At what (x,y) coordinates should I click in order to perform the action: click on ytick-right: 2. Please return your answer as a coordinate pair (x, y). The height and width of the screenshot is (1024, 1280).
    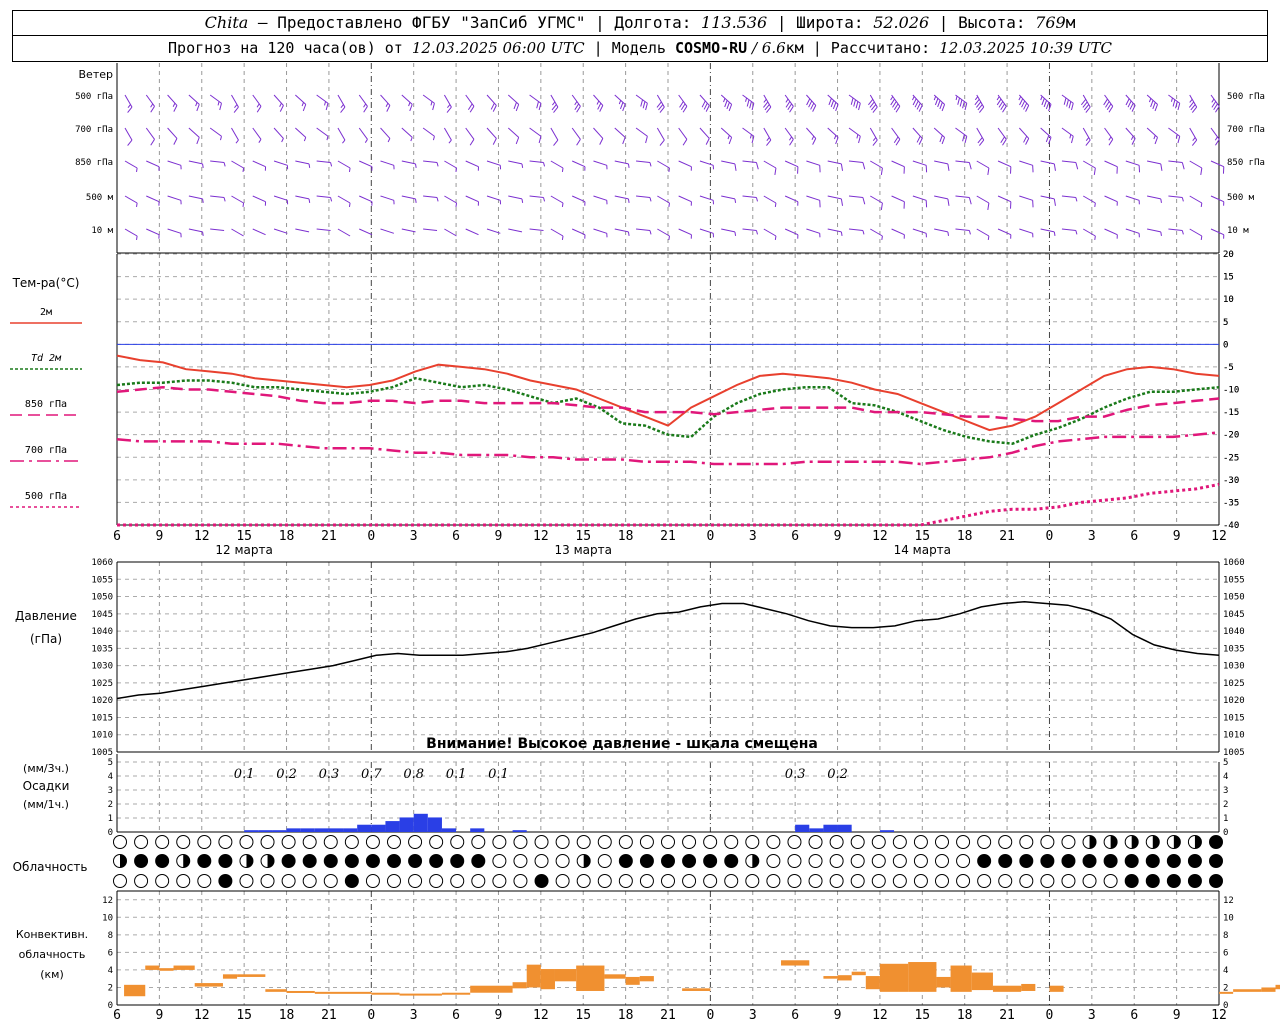
    Looking at the image, I should click on (1225, 805).